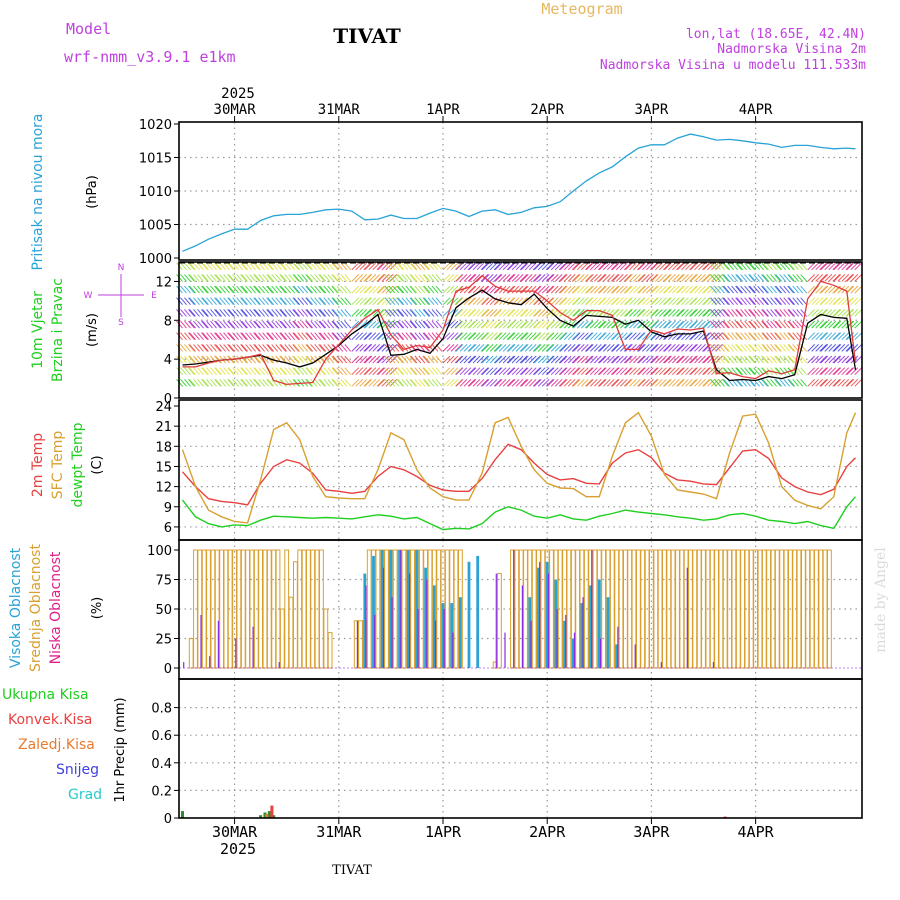 This screenshot has width=900, height=900. Describe the element at coordinates (519, 335) in the screenshot. I see `wind-speed-line` at that location.